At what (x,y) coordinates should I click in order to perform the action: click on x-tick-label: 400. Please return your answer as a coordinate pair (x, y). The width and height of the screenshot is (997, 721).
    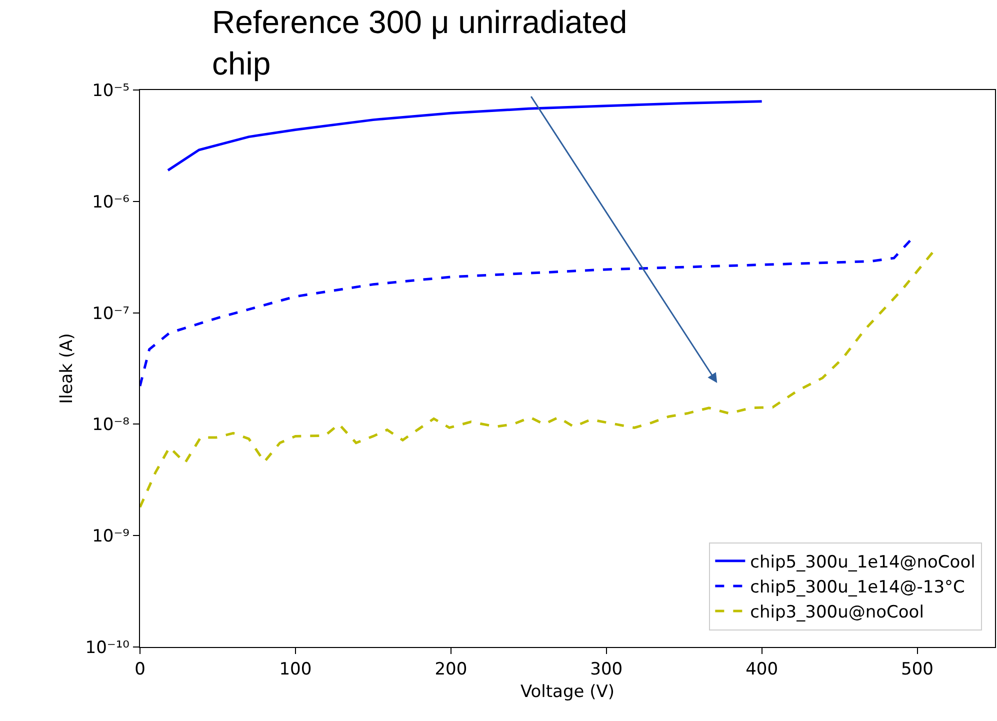
    Looking at the image, I should click on (762, 670).